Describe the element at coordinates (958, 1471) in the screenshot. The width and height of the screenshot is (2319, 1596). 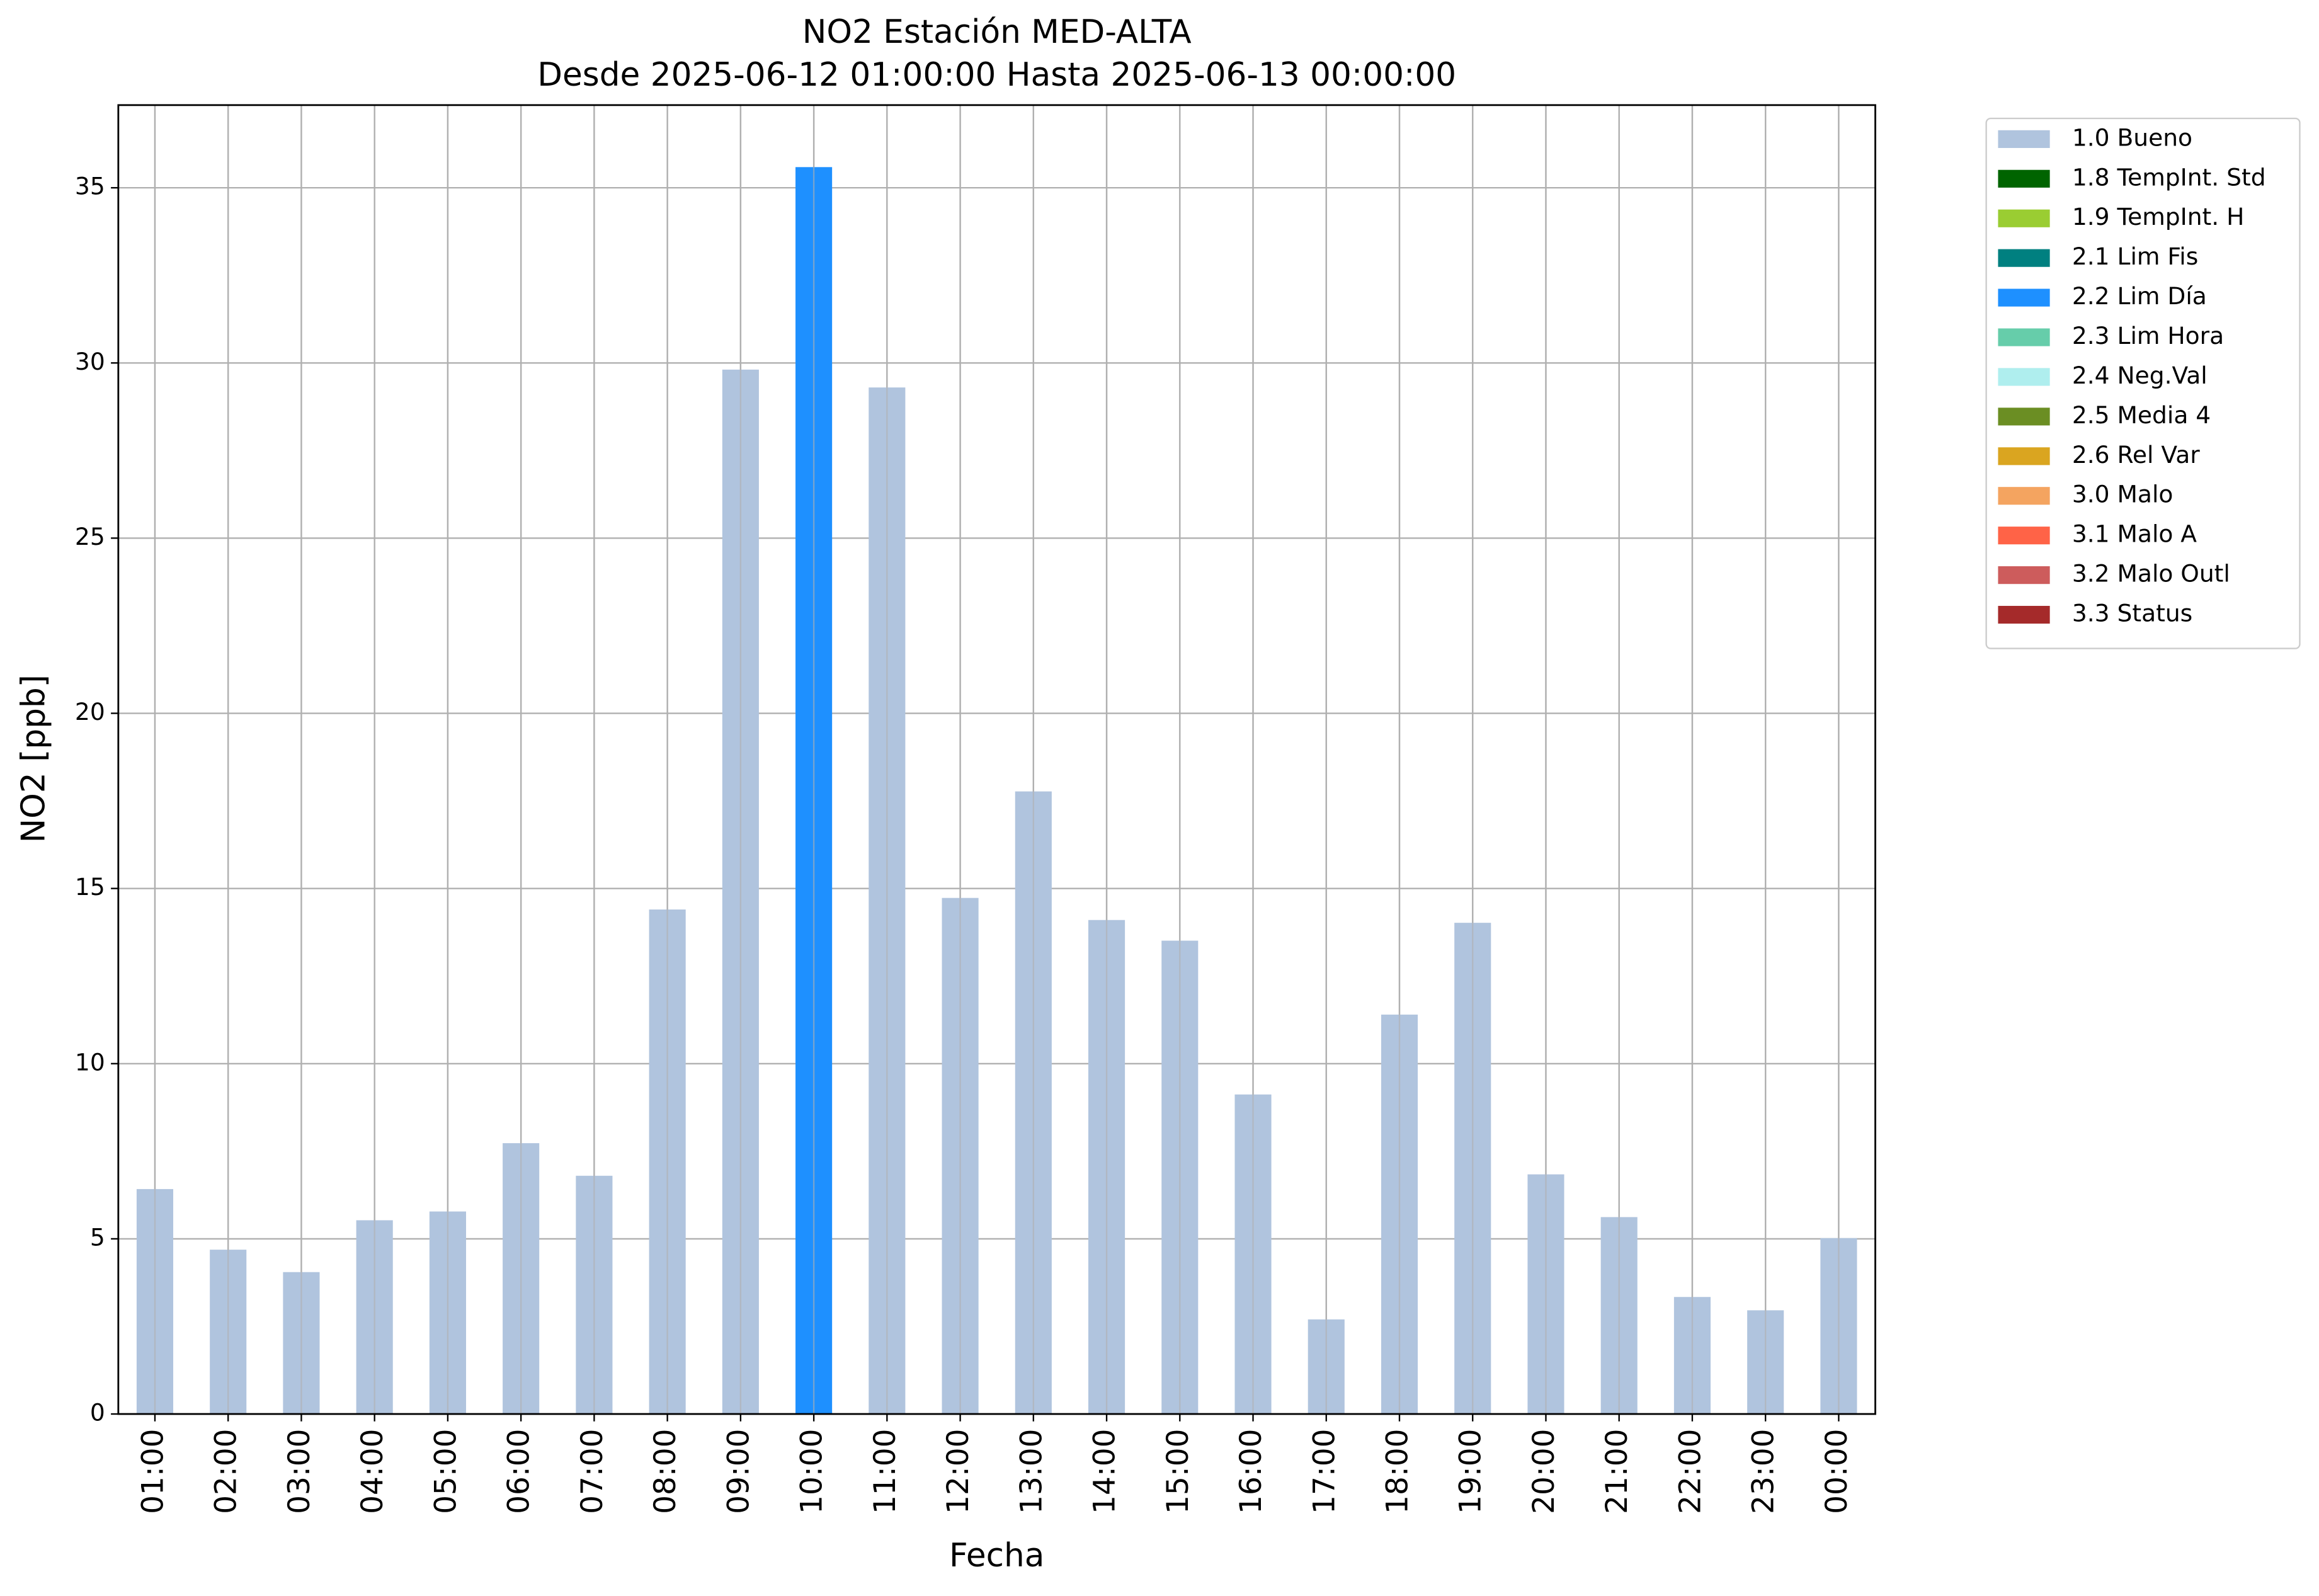
I see `x-tick-label: 12:00` at that location.